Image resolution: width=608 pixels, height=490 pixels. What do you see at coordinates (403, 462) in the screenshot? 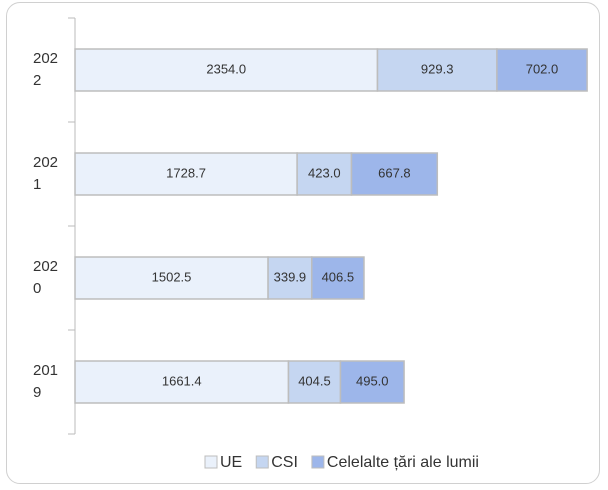
I see `legend-label: Celelalte țări ale lumii` at bounding box center [403, 462].